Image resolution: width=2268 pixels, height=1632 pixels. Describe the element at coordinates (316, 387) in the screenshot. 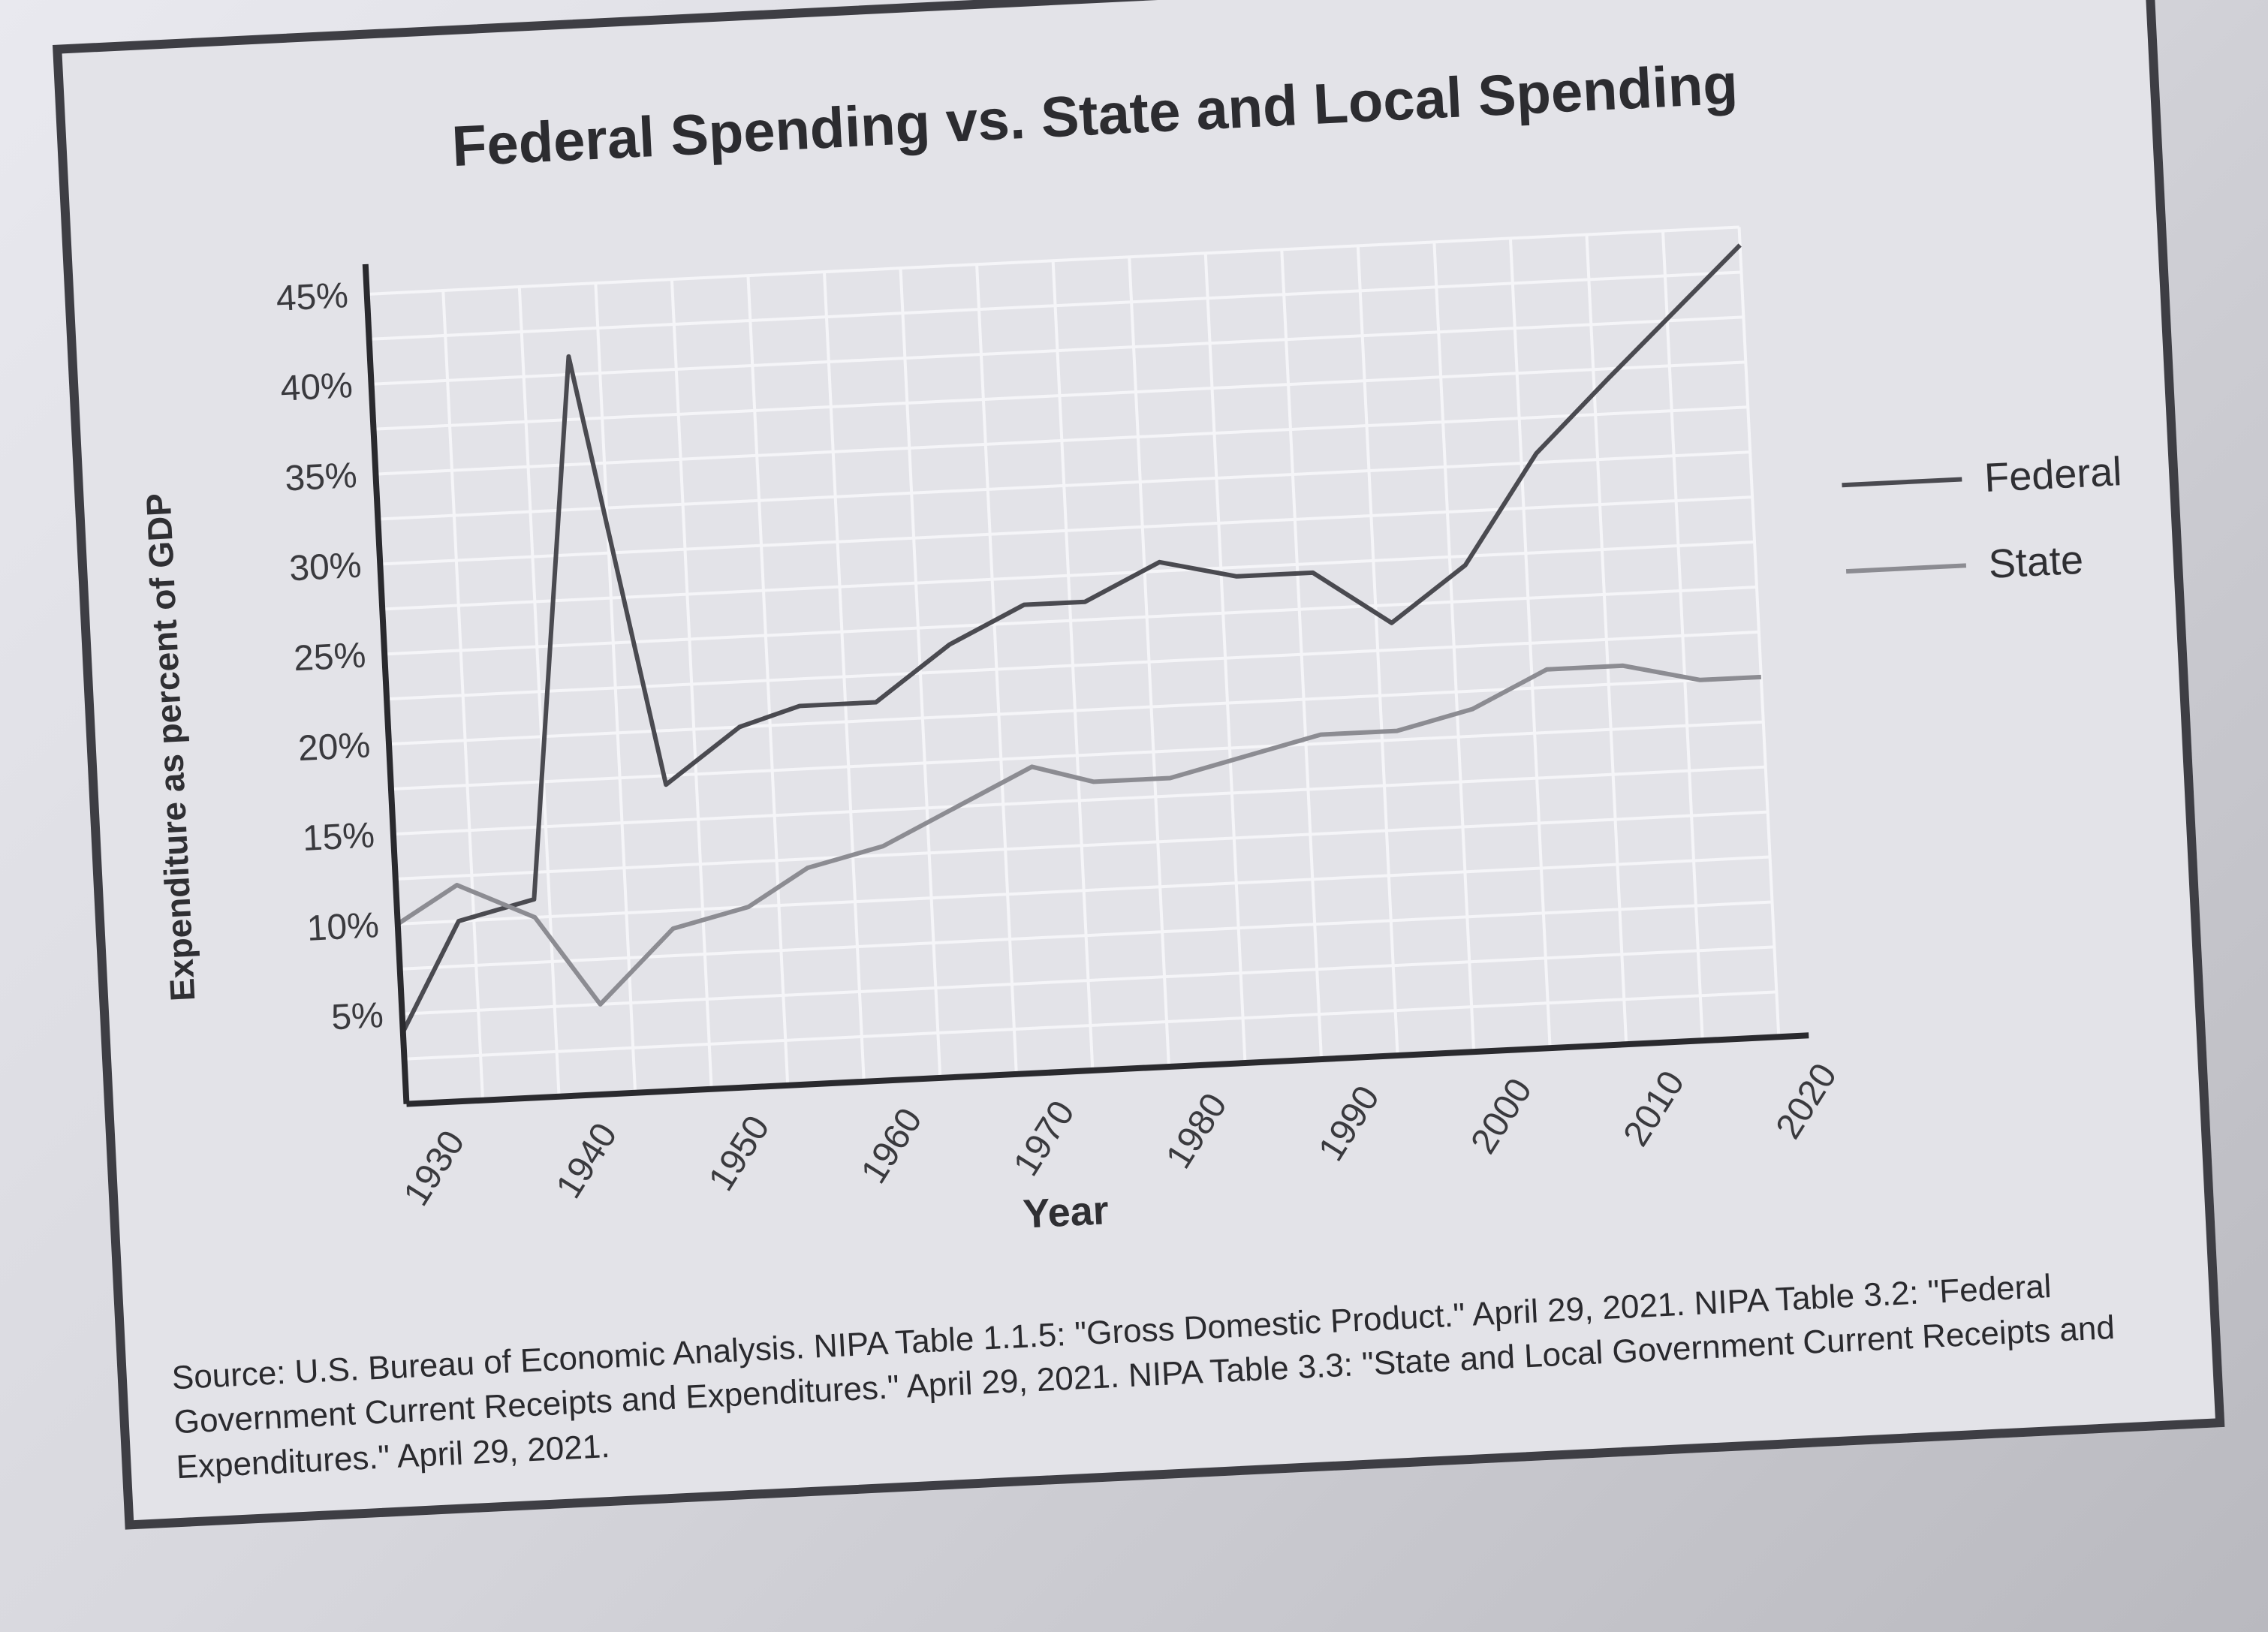

I see `y-tick-label: 40%` at that location.